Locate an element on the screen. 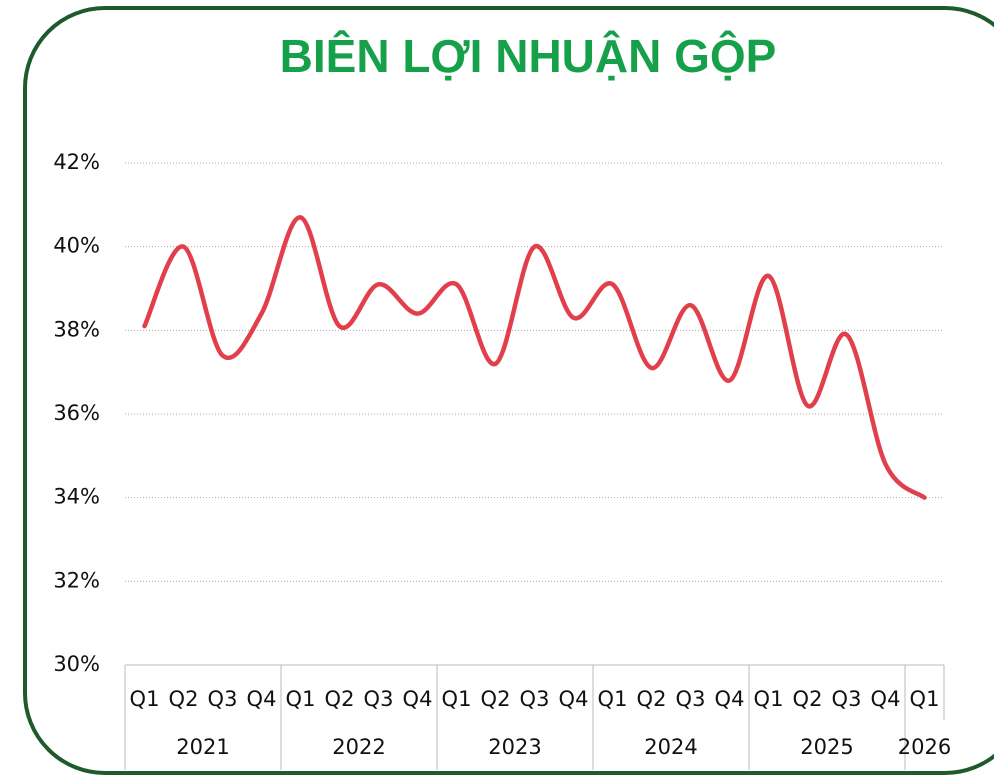 The height and width of the screenshot is (781, 994). chart-title: BIÊN LỢI NHUẬN GỘP is located at coordinates (528, 56).